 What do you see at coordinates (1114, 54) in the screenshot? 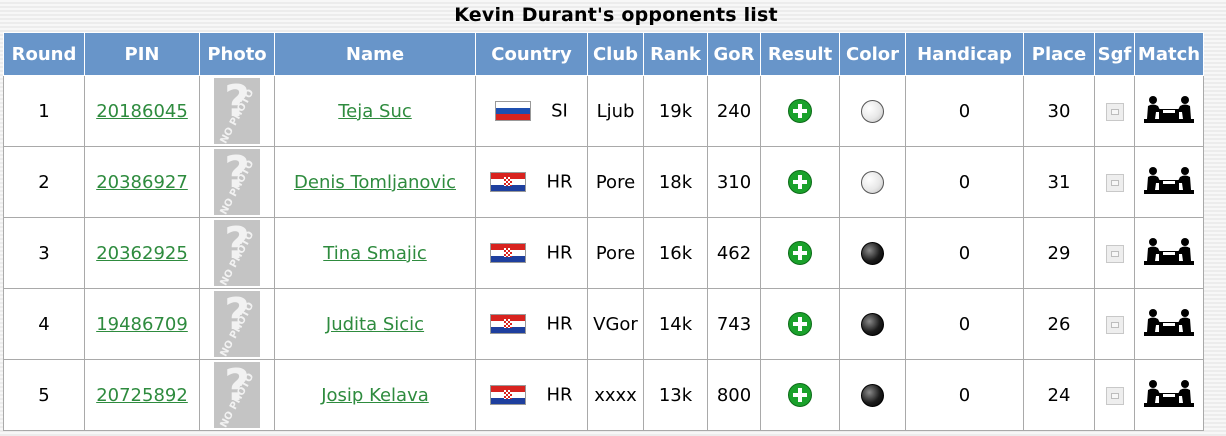
I see `header-sgf: Sgf` at bounding box center [1114, 54].